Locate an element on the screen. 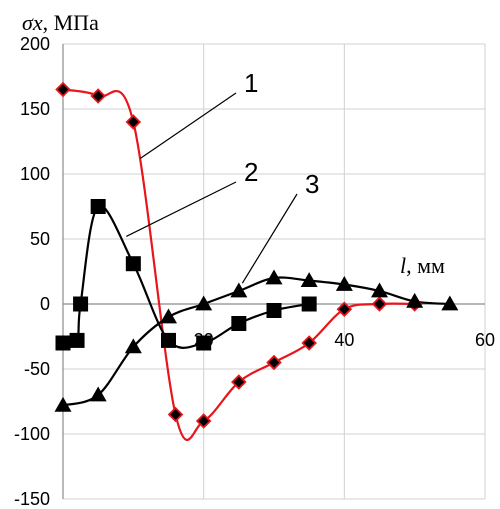 The image size is (500, 509). annotation-1-label: 1 is located at coordinates (251, 83).